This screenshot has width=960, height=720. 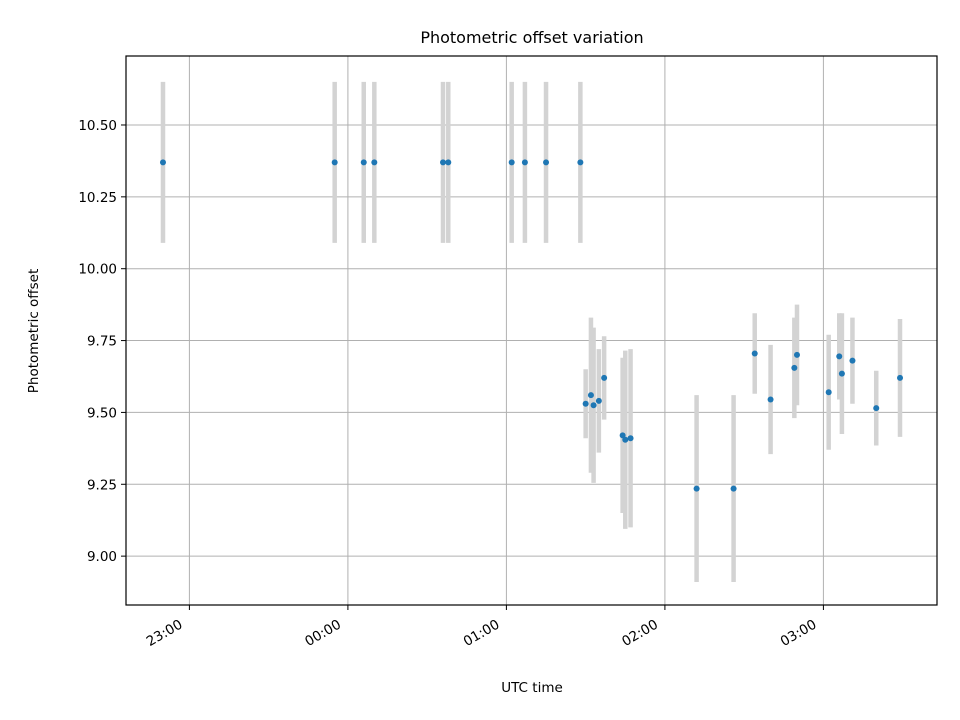 What do you see at coordinates (531, 37) in the screenshot?
I see `chart-title: Photometric offset variation` at bounding box center [531, 37].